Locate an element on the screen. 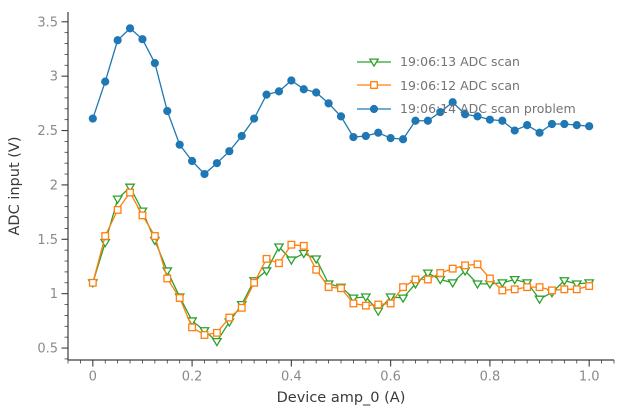  x-tick-label: 0 is located at coordinates (93, 377).